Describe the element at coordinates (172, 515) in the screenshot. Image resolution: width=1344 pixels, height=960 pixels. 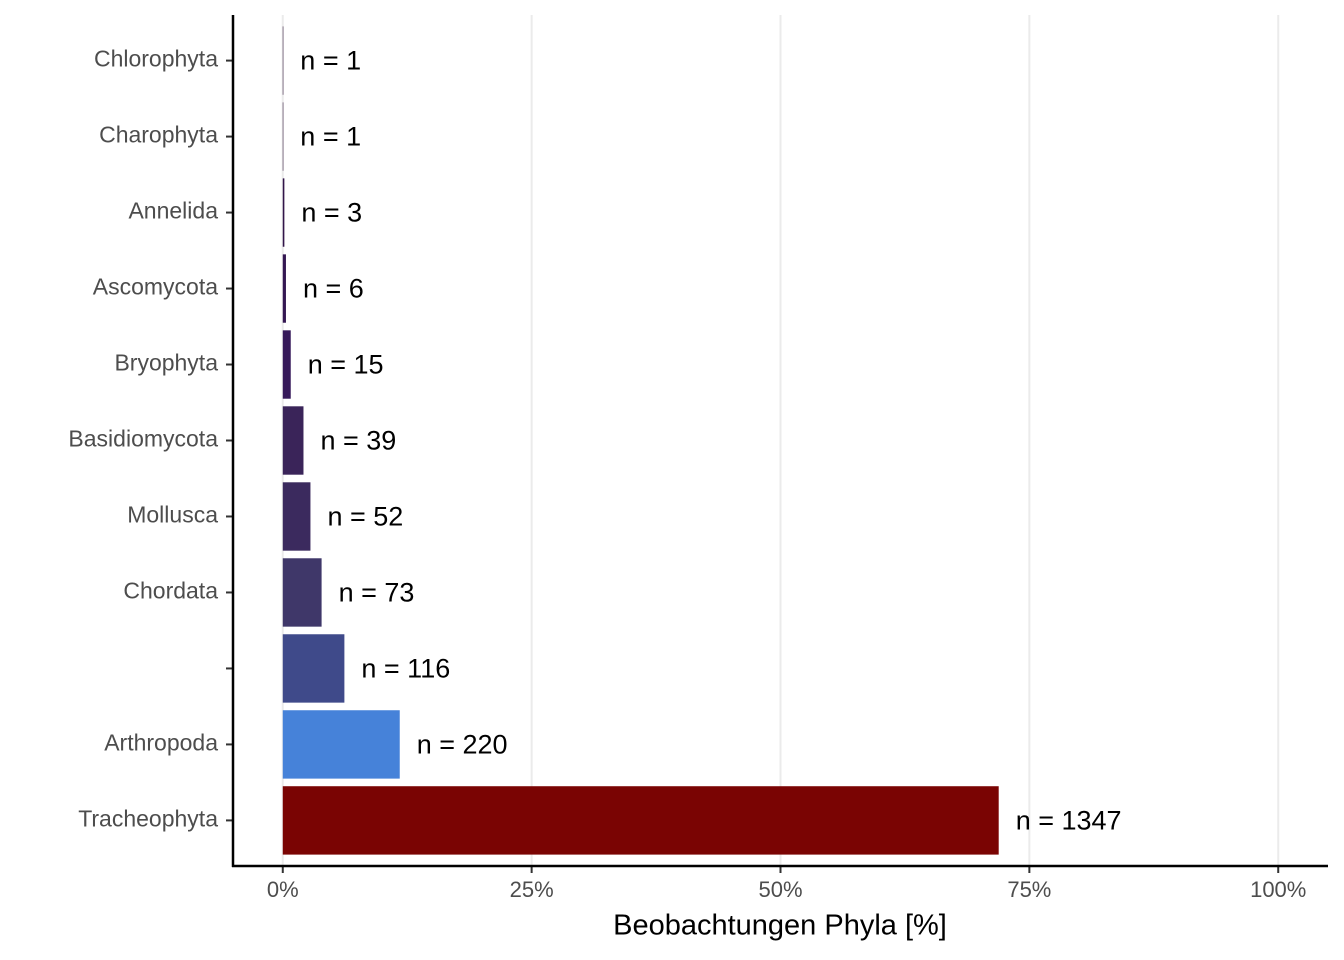
I see `y-tick-label: Mollusca` at that location.